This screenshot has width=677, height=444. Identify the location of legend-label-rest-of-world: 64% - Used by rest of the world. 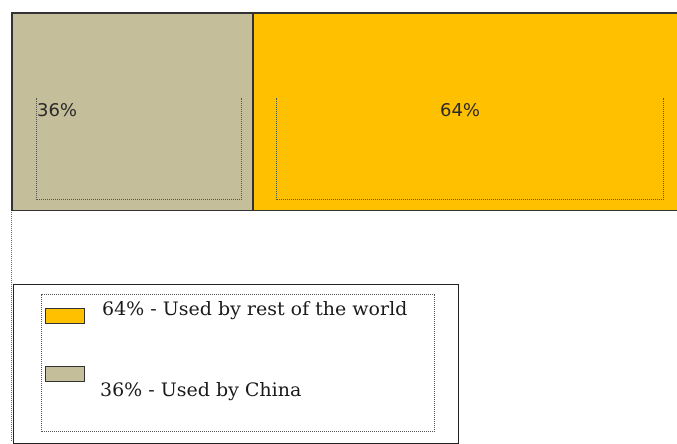
(255, 309).